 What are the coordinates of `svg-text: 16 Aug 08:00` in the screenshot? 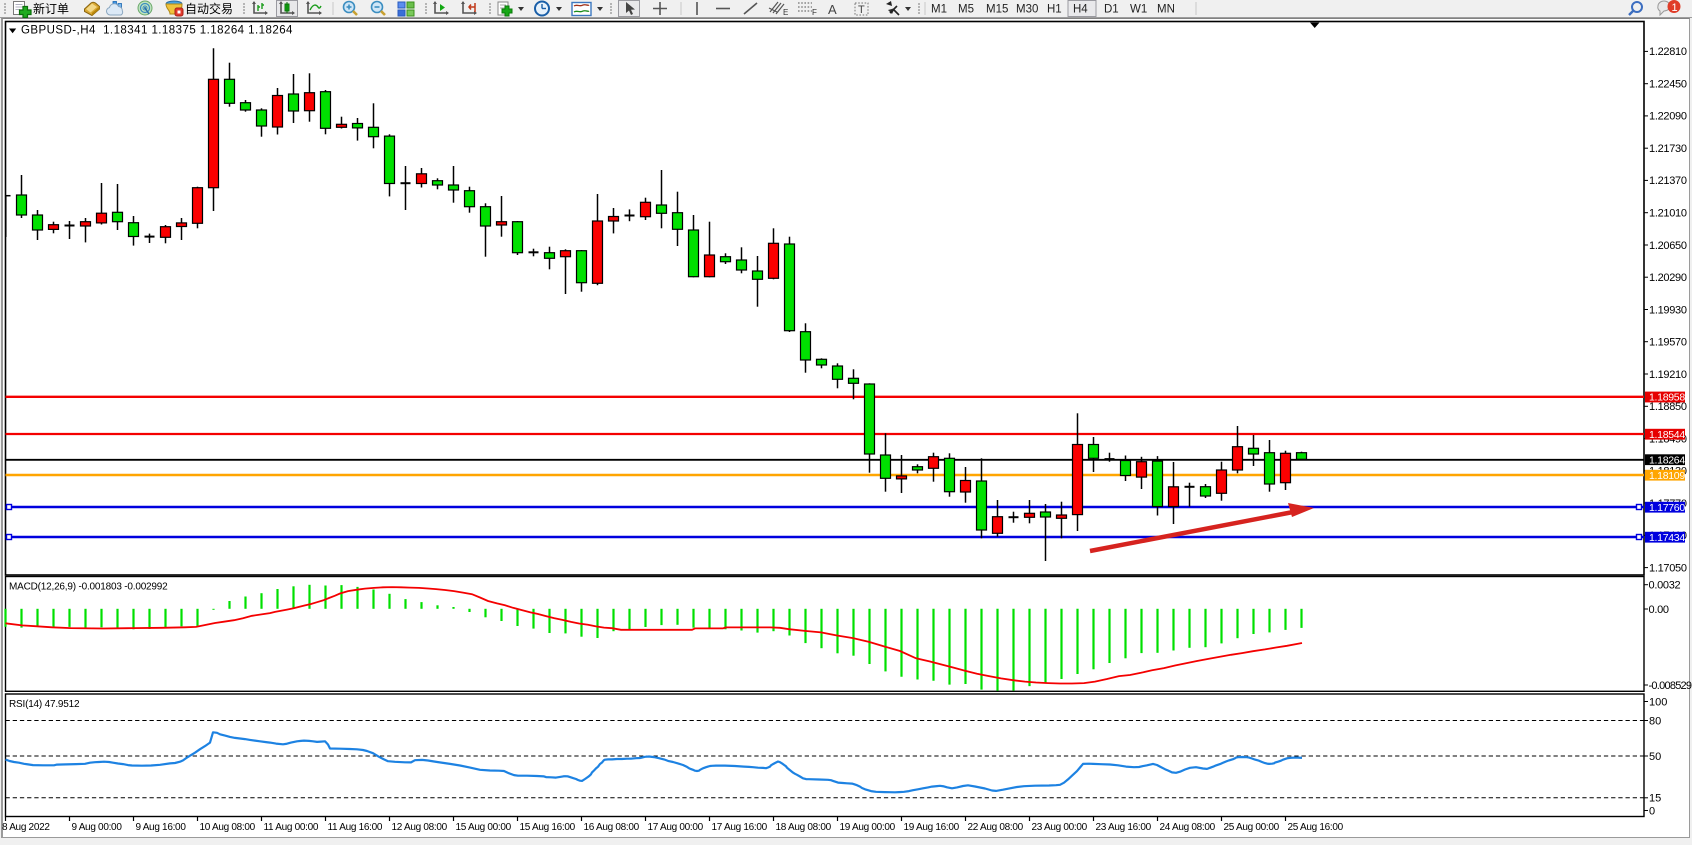 It's located at (612, 827).